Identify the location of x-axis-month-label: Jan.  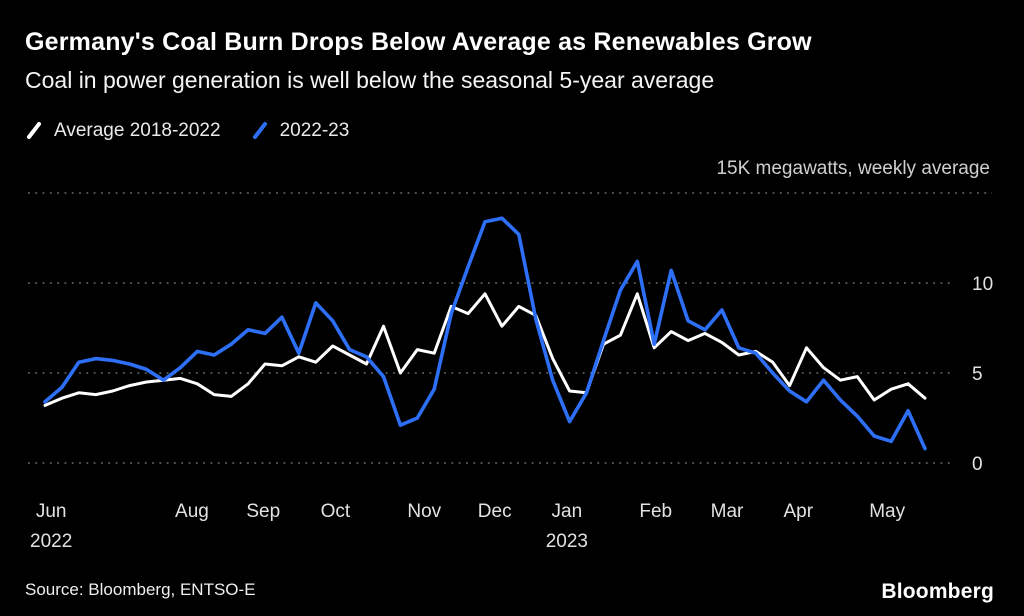
(567, 511).